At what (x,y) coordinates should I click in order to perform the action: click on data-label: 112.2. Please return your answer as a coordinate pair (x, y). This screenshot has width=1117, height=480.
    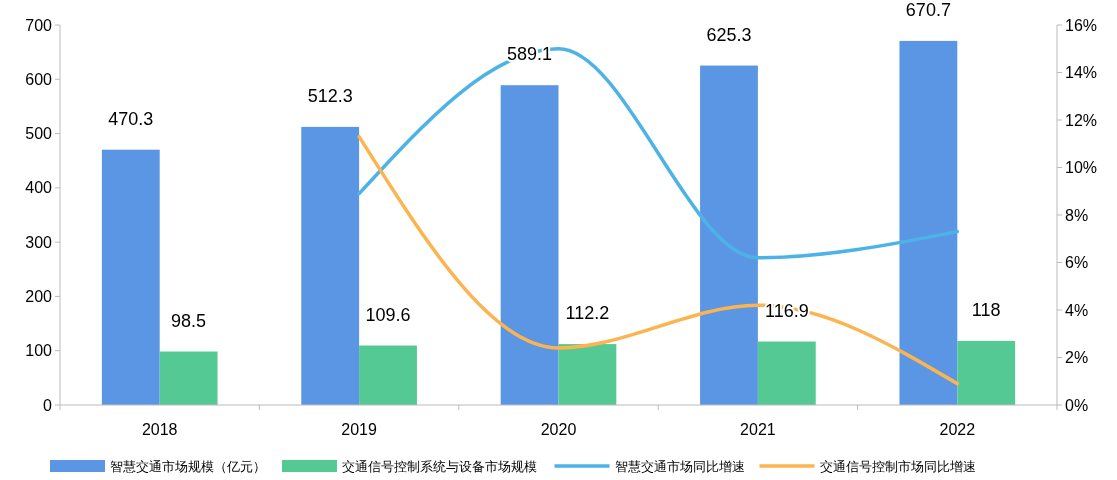
    Looking at the image, I should click on (587, 313).